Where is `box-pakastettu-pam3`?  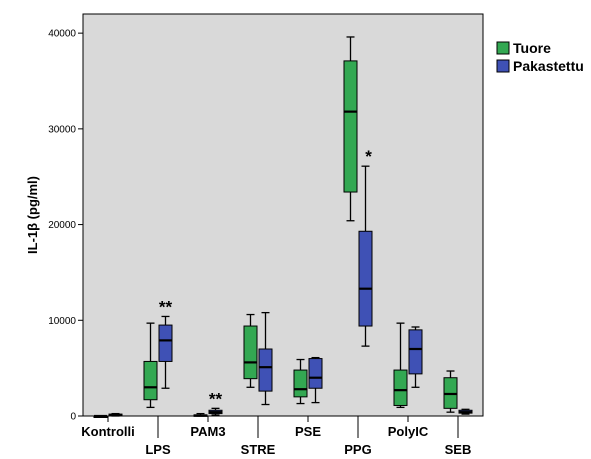 box-pakastettu-pam3 is located at coordinates (215, 411).